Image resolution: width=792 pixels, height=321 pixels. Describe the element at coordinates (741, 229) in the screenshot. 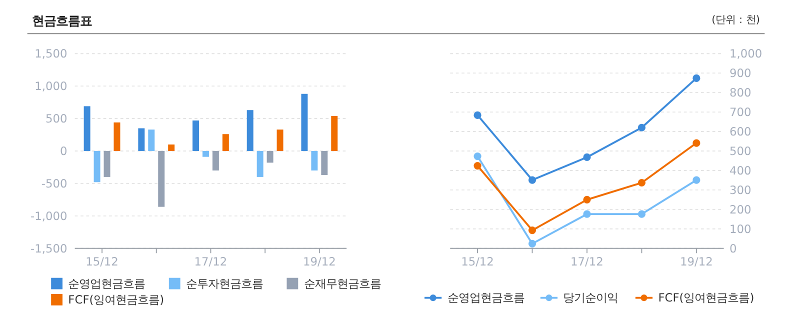

I see `y-tick-label: 100` at that location.